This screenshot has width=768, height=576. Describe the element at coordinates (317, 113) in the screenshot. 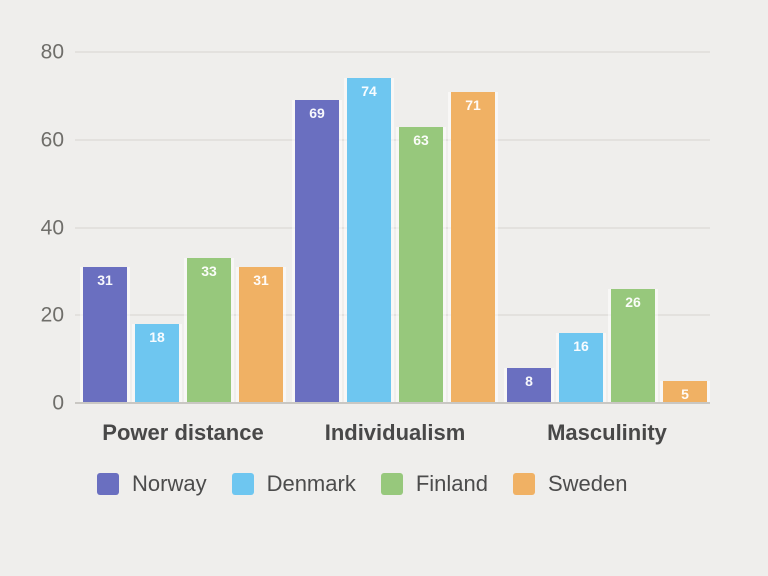

I see `bar-value-label: 69` at that location.